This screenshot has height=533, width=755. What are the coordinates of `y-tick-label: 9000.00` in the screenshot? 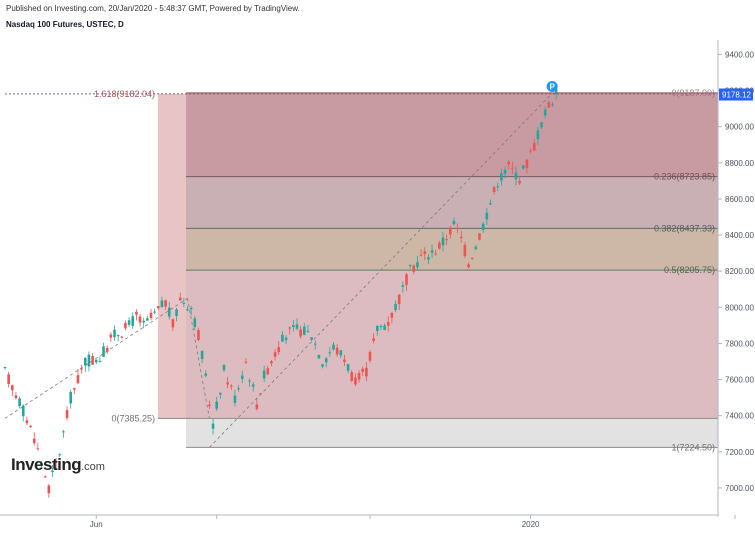 It's located at (739, 127).